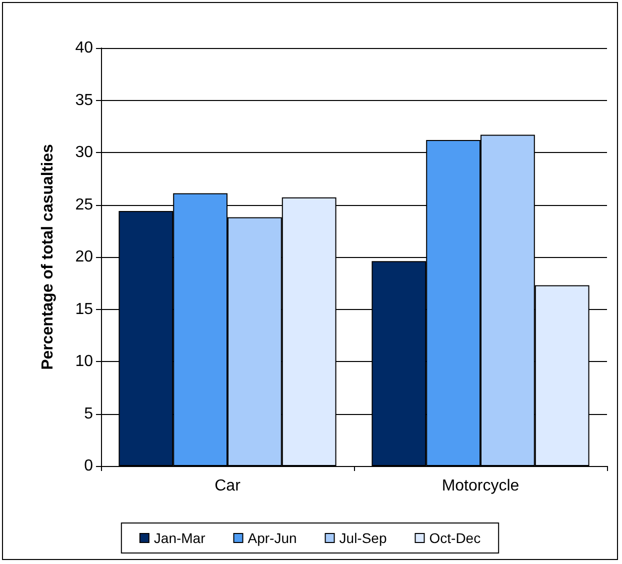 The width and height of the screenshot is (622, 564). What do you see at coordinates (455, 538) in the screenshot?
I see `legend-label: Oct-Dec` at bounding box center [455, 538].